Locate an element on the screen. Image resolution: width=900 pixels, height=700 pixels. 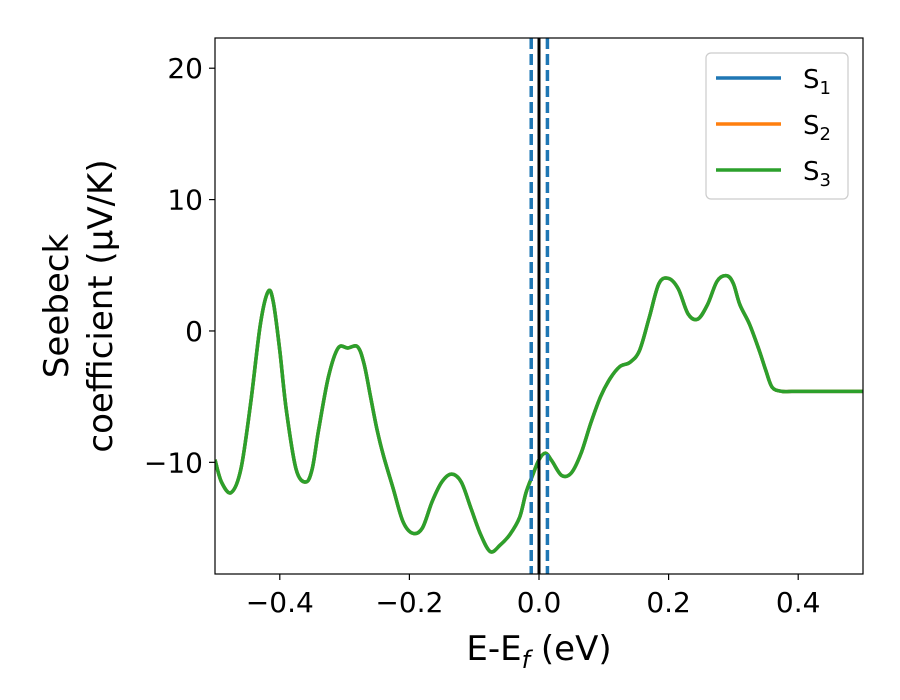
legend-label-2: S2 is located at coordinates (817, 128).